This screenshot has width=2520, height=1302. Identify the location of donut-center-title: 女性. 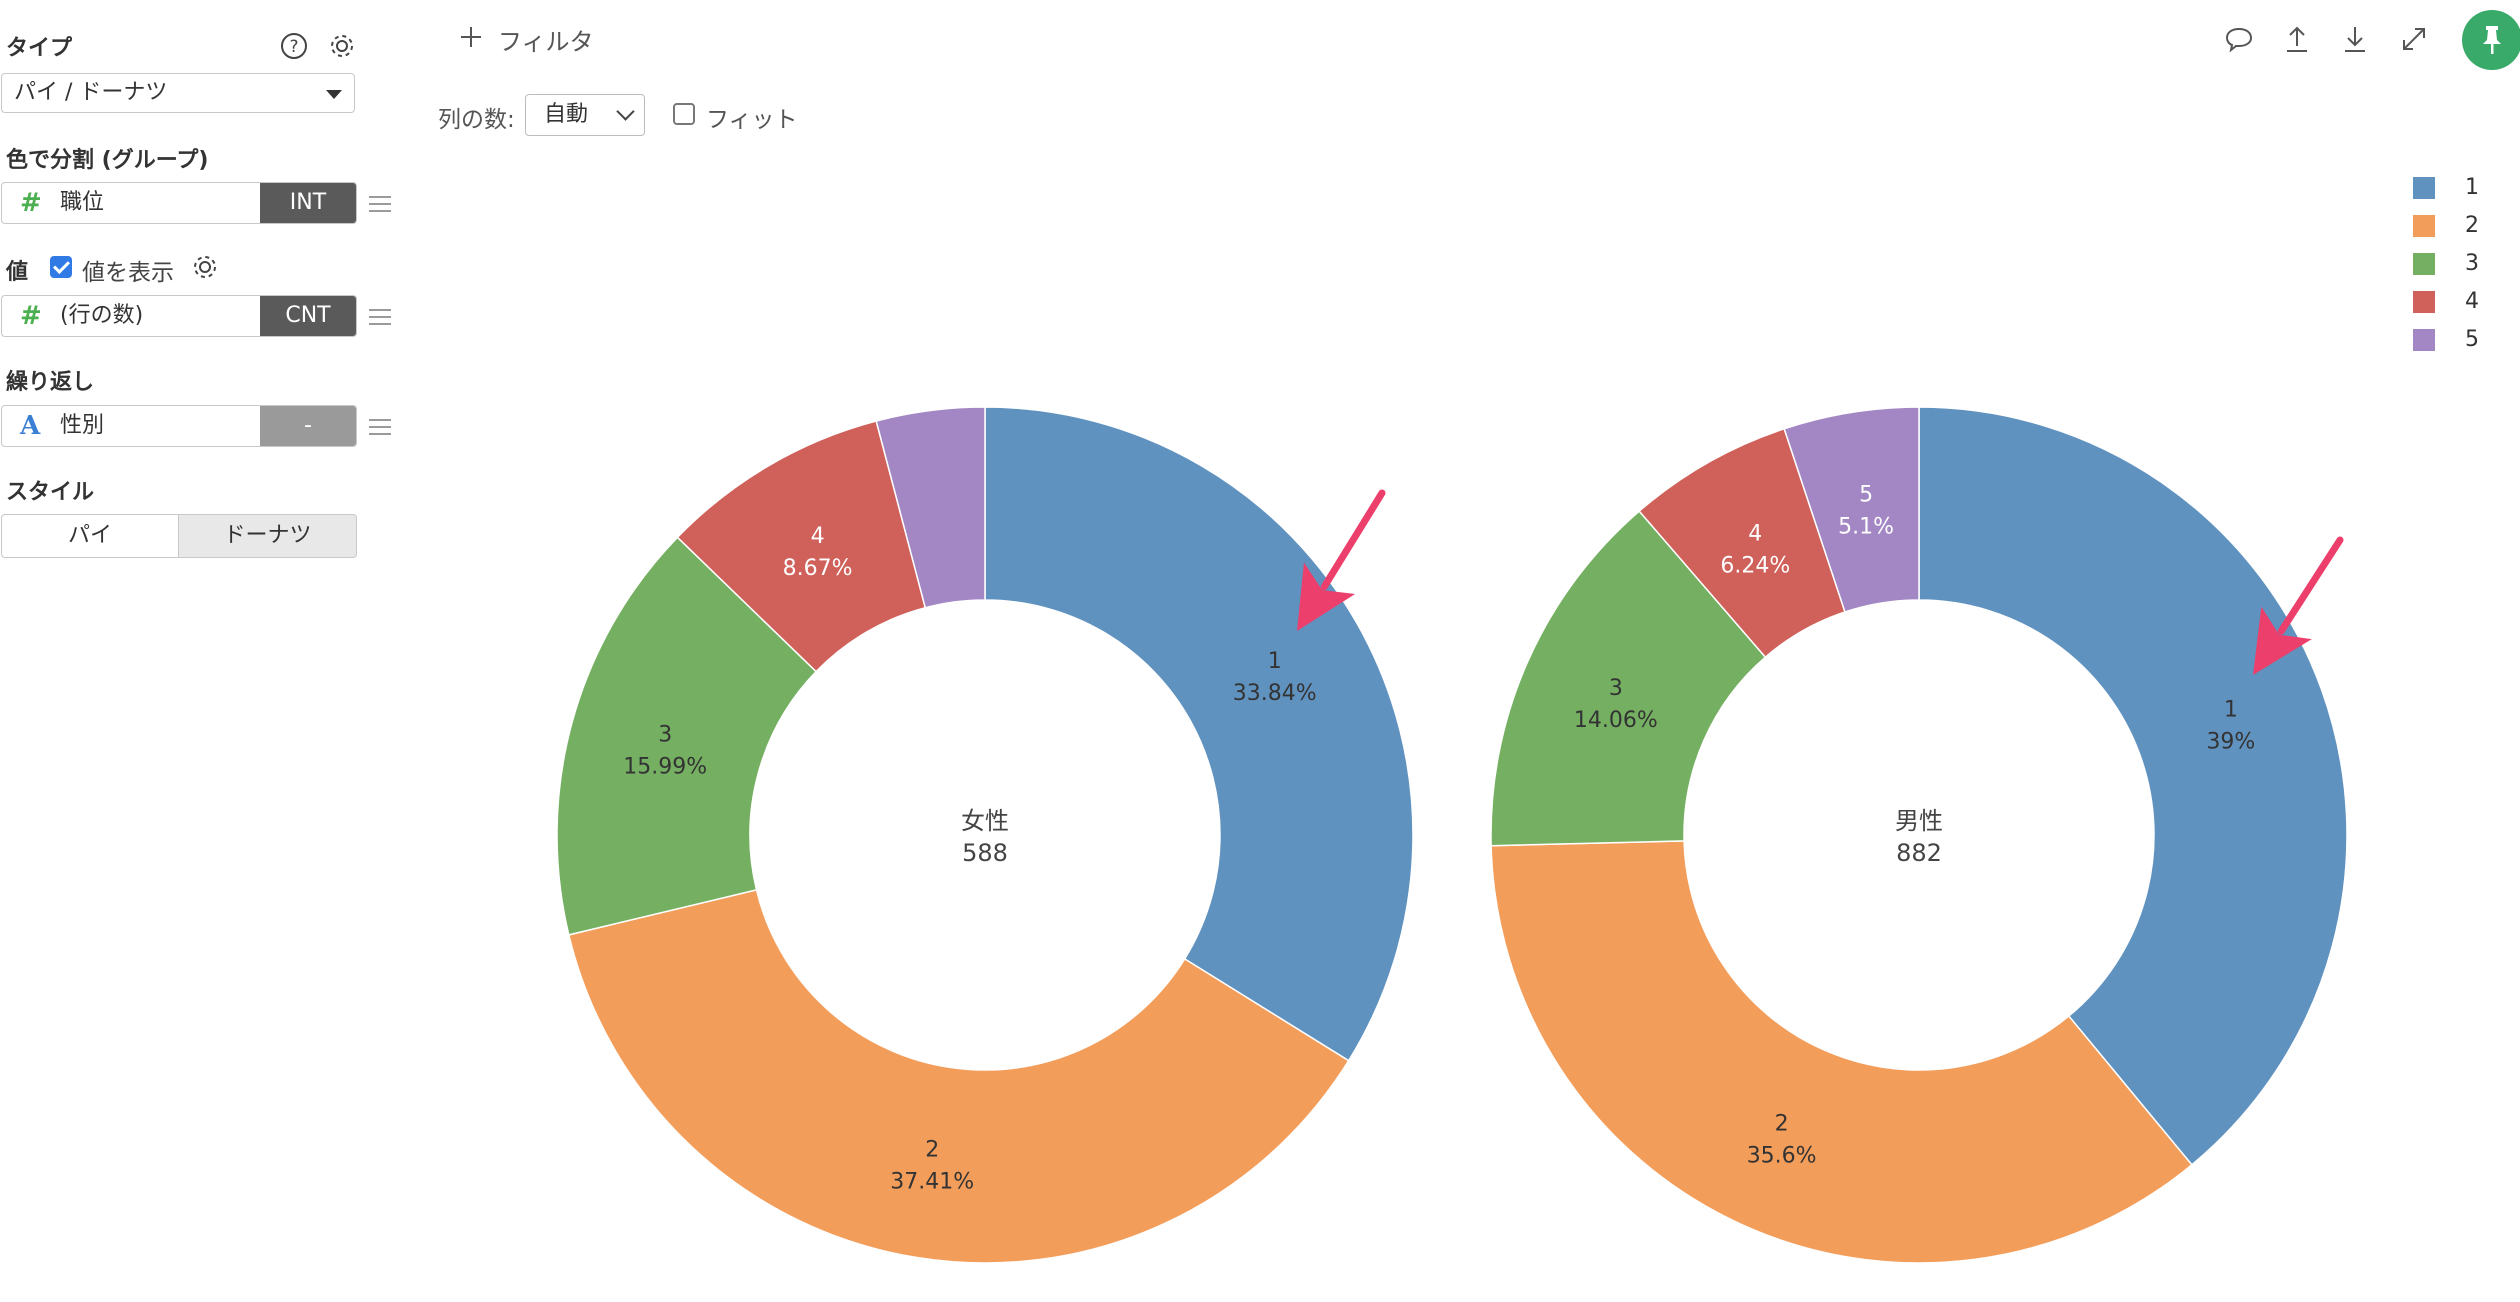
(985, 821).